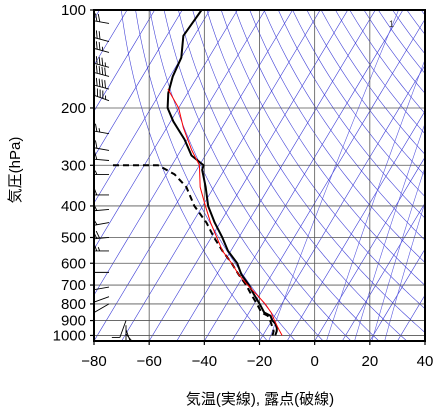 This screenshot has height=412, width=435. I want to click on x-tick-label: −80, so click(93, 361).